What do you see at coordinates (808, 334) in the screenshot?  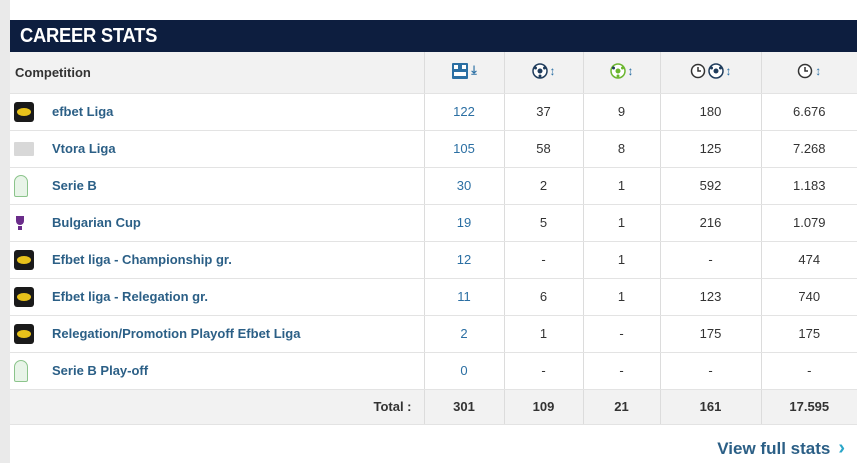 I see `minutes-played-value: 175` at bounding box center [808, 334].